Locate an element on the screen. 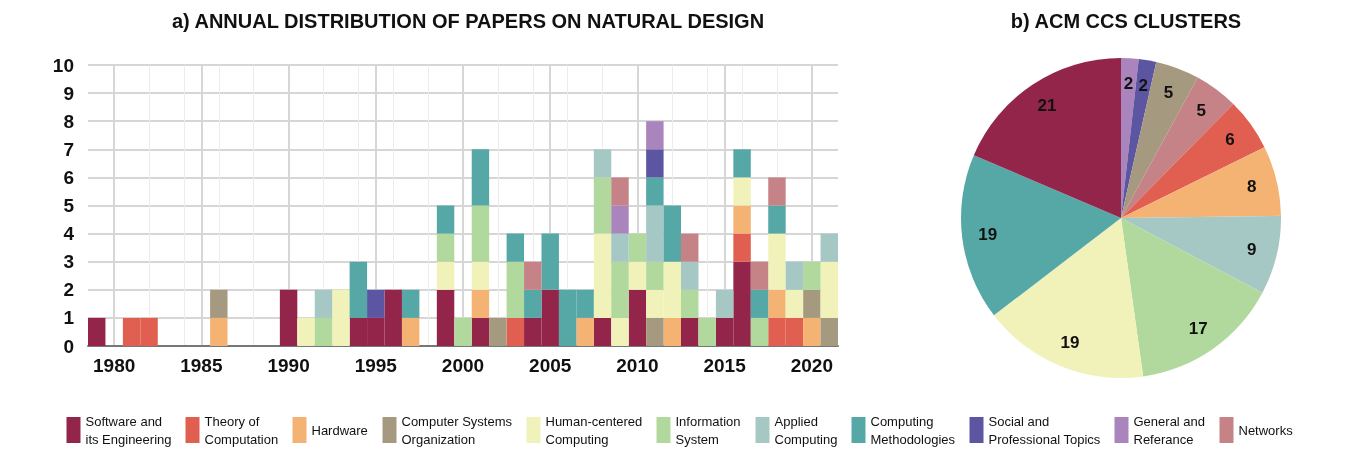 The width and height of the screenshot is (1364, 459). legend-label: Information System is located at coordinates (710, 430).